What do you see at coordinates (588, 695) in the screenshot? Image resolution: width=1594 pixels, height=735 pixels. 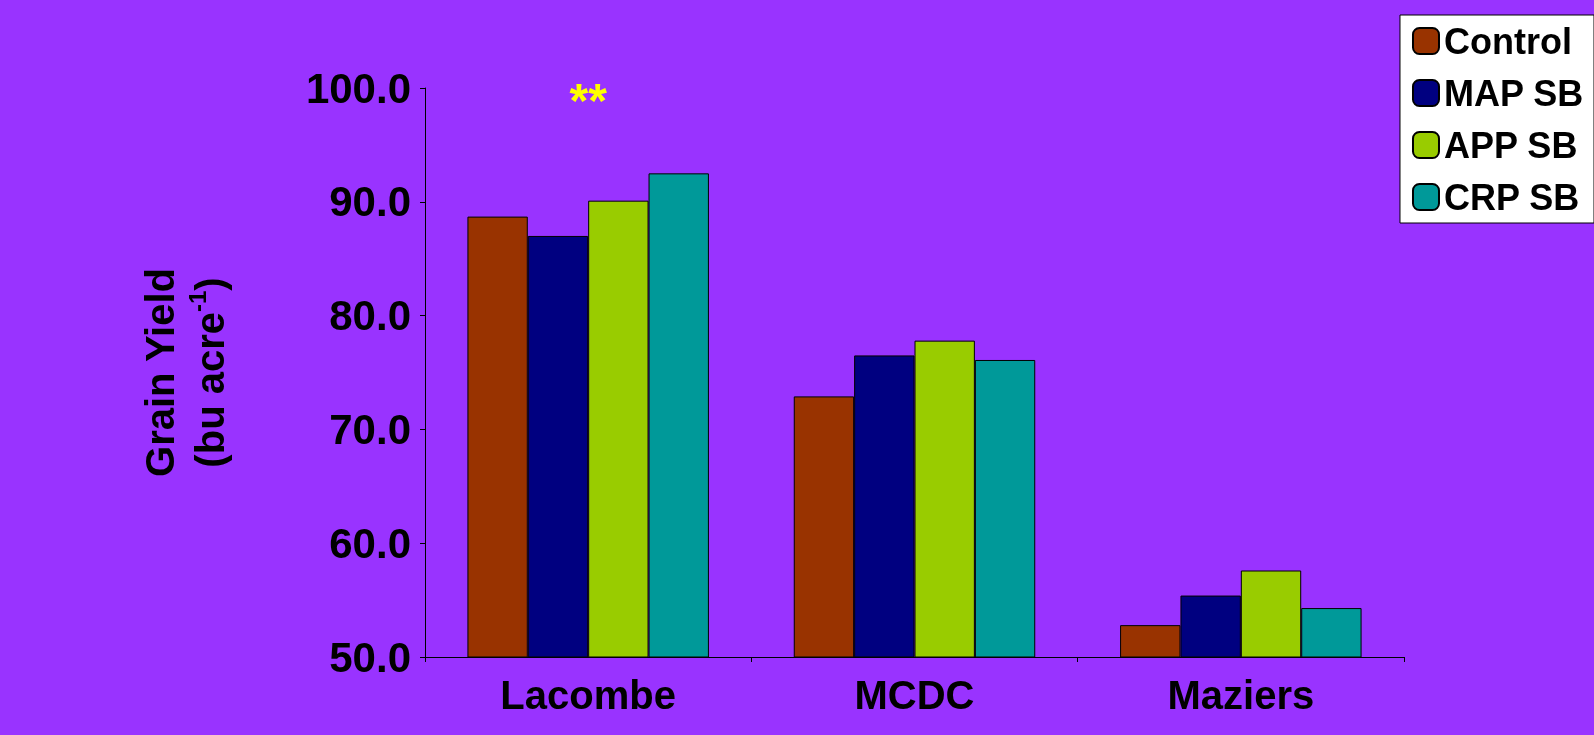 I see `x-tick-label: Lacombe` at bounding box center [588, 695].